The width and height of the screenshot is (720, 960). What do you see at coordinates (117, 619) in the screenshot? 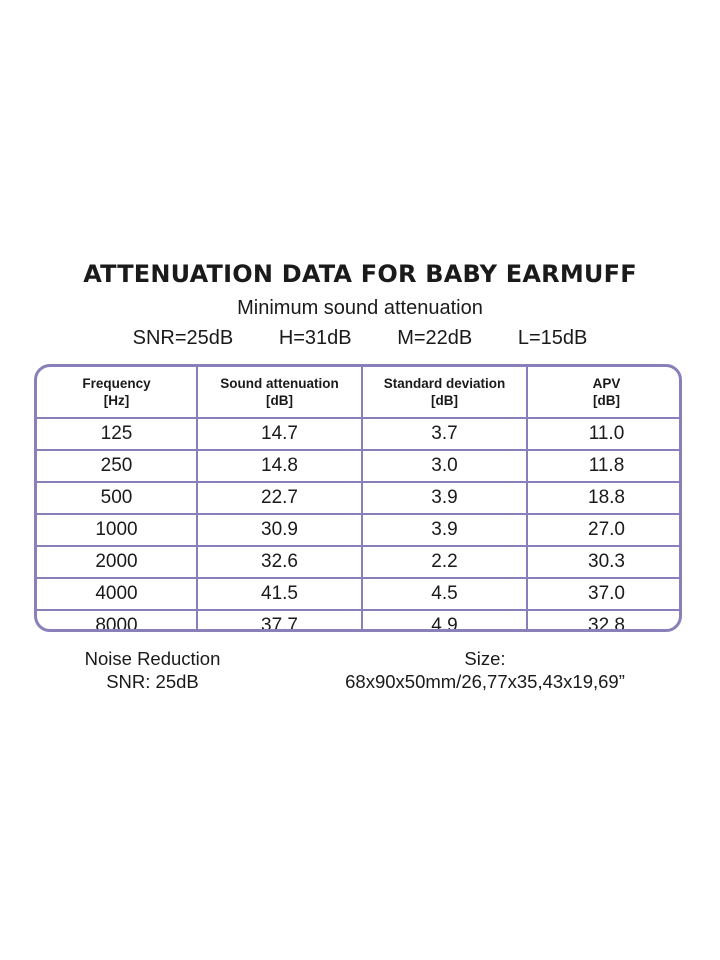
I see `cell-frequency: 8000` at bounding box center [117, 619].